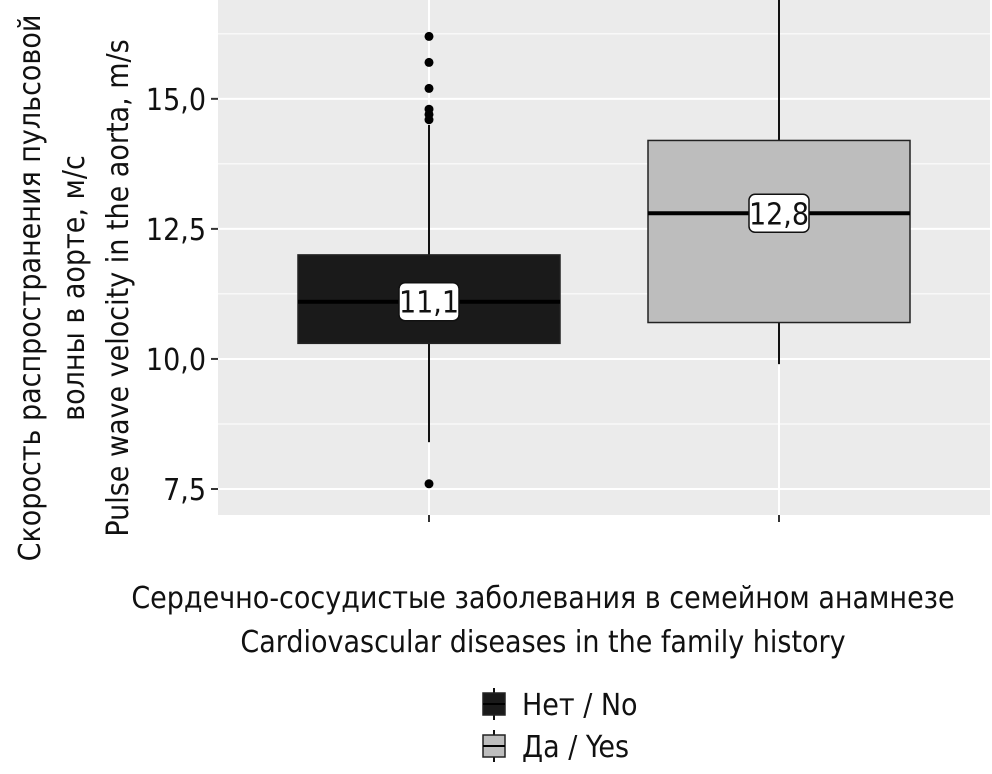 The height and width of the screenshot is (774, 992). What do you see at coordinates (30, 288) in the screenshot?
I see `y-axis-title-line-1: Скорость распространения пульсовой` at bounding box center [30, 288].